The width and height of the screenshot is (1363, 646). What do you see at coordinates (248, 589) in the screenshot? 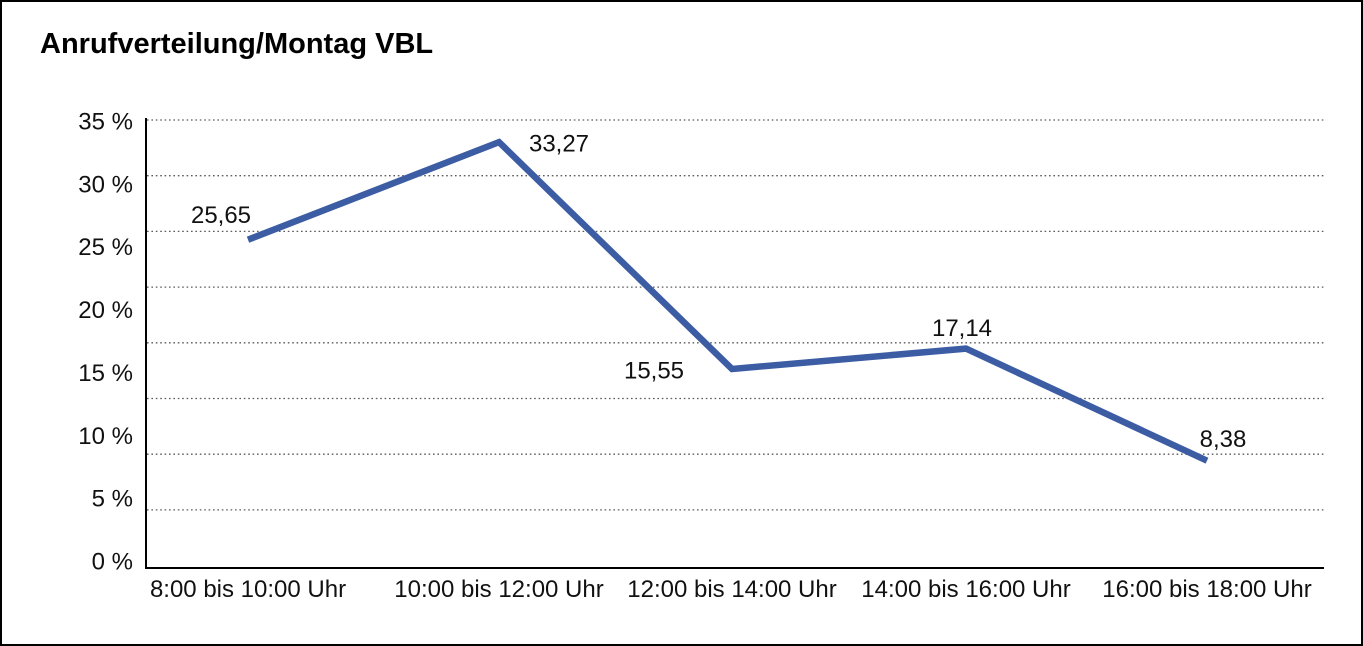
I see `x-tick-label: 8:00 bis 10:00 Uhr` at bounding box center [248, 589].